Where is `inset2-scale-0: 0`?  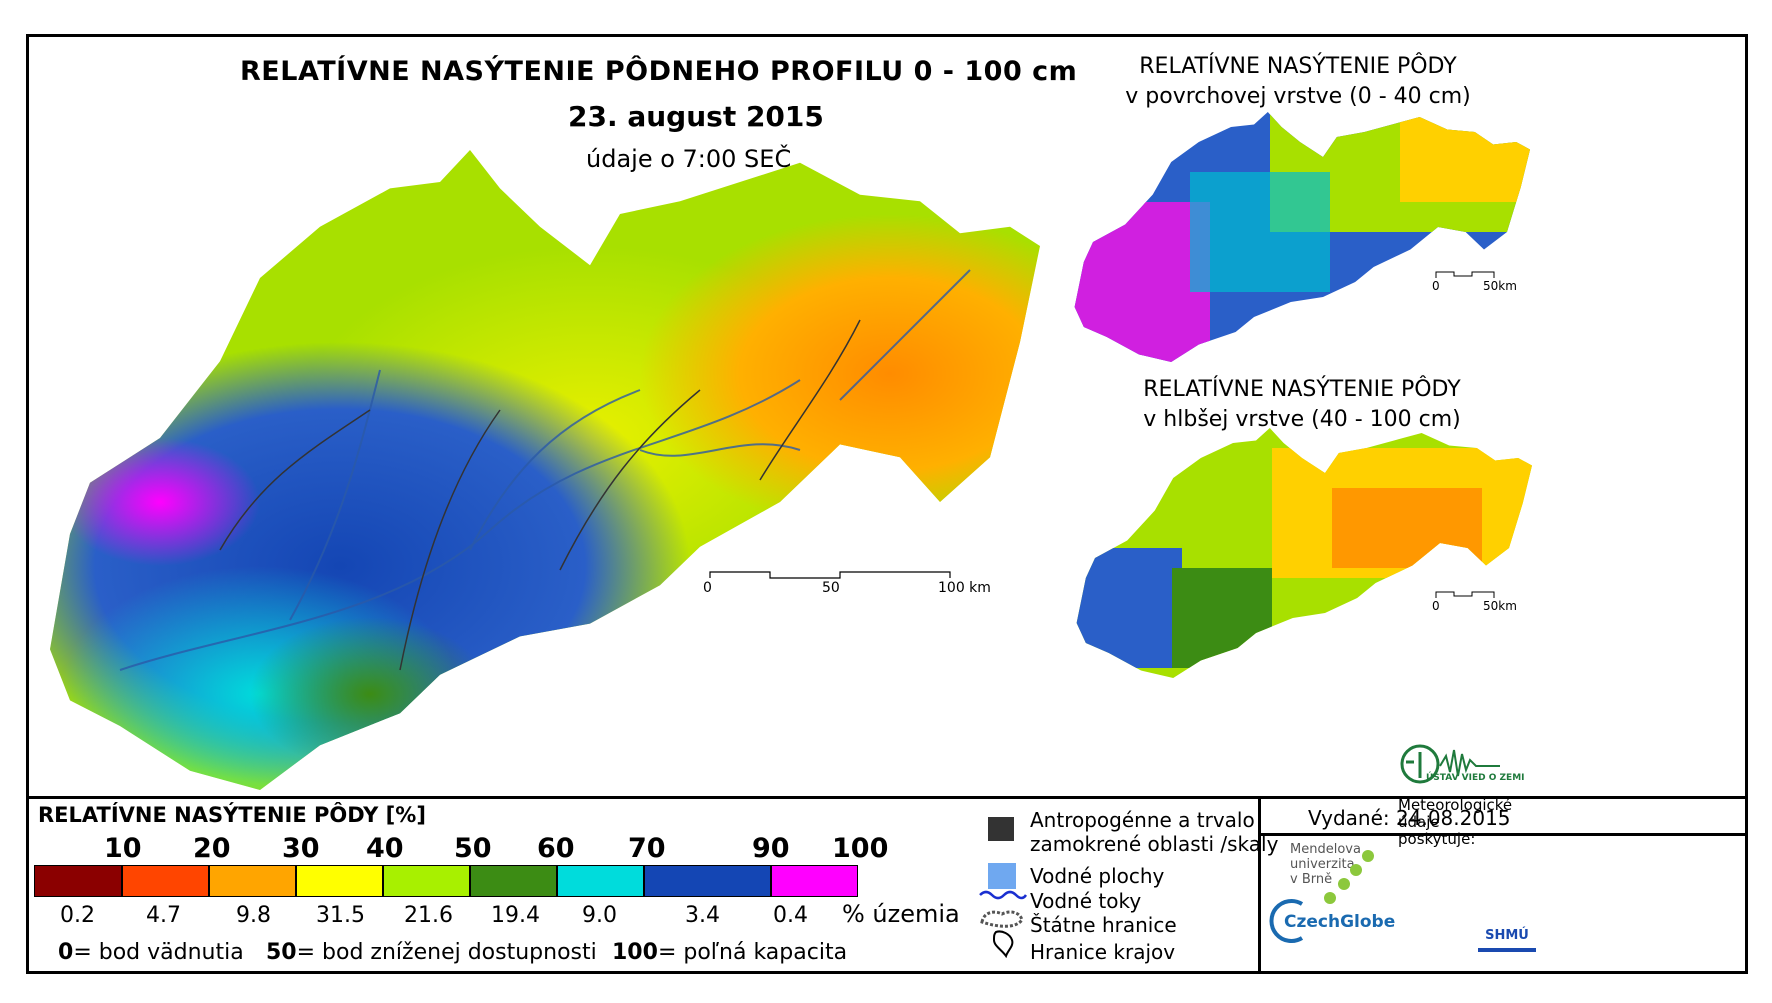
inset2-scale-0: 0 is located at coordinates (1436, 606).